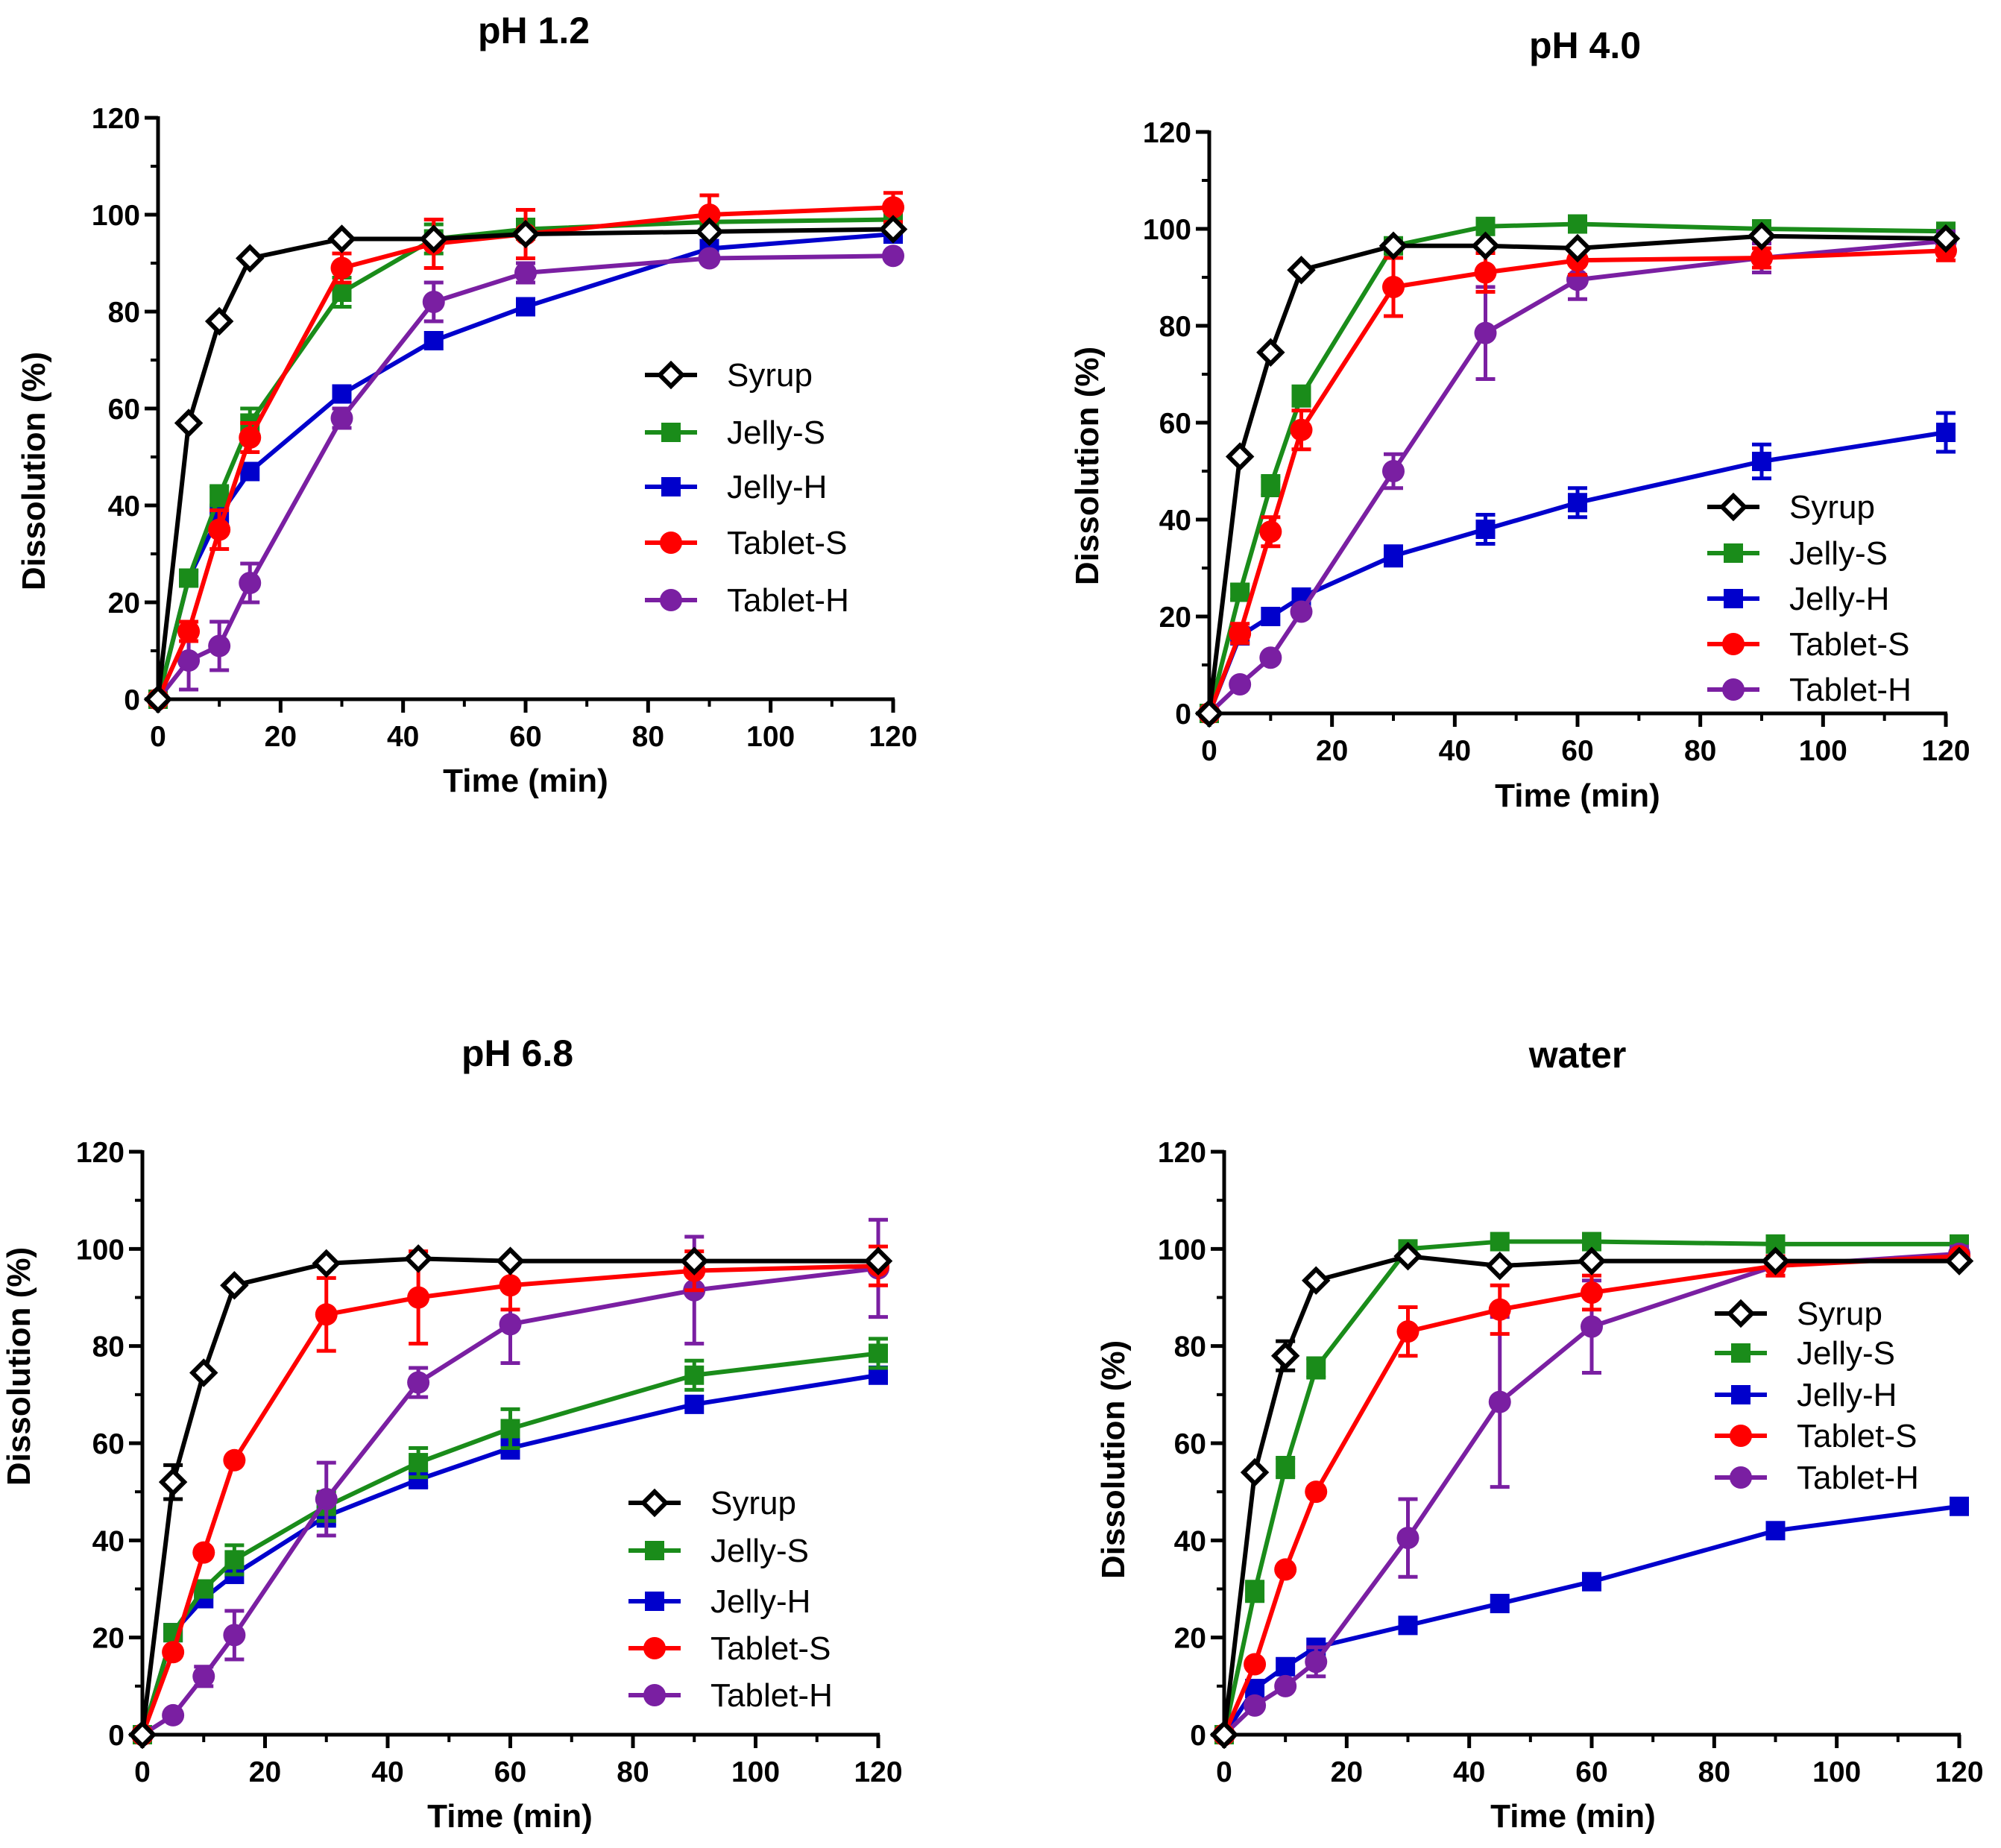 The height and width of the screenshot is (1848, 2001). What do you see at coordinates (1591, 1496) in the screenshot?
I see `series-tablet-s` at bounding box center [1591, 1496].